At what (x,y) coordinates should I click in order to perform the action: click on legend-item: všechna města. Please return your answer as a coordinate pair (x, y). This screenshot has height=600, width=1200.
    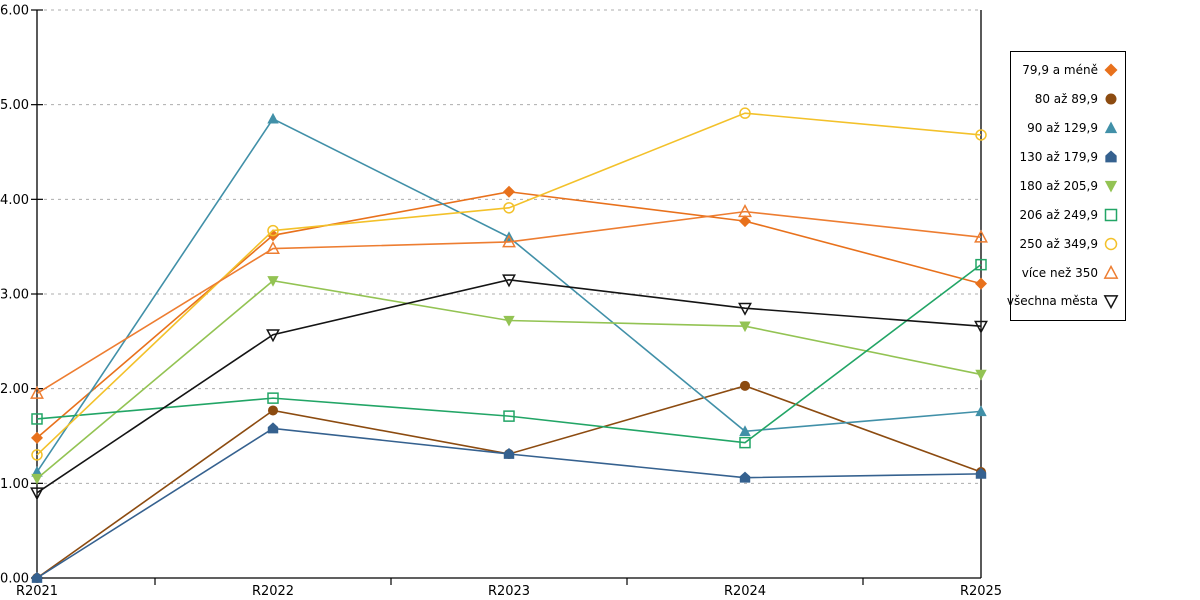
    Looking at the image, I should click on (1066, 301).